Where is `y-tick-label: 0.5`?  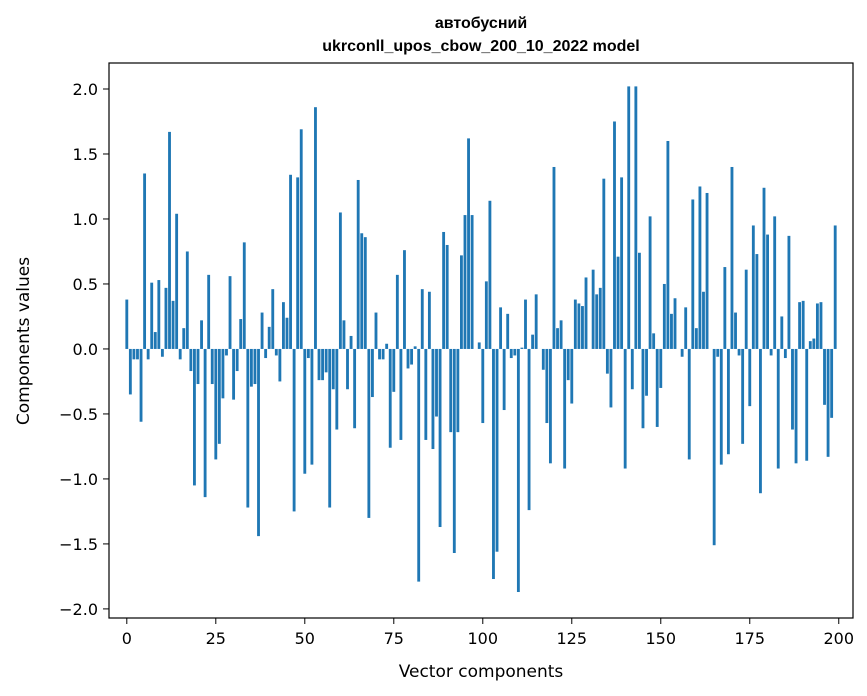 y-tick-label: 0.5 is located at coordinates (85, 284).